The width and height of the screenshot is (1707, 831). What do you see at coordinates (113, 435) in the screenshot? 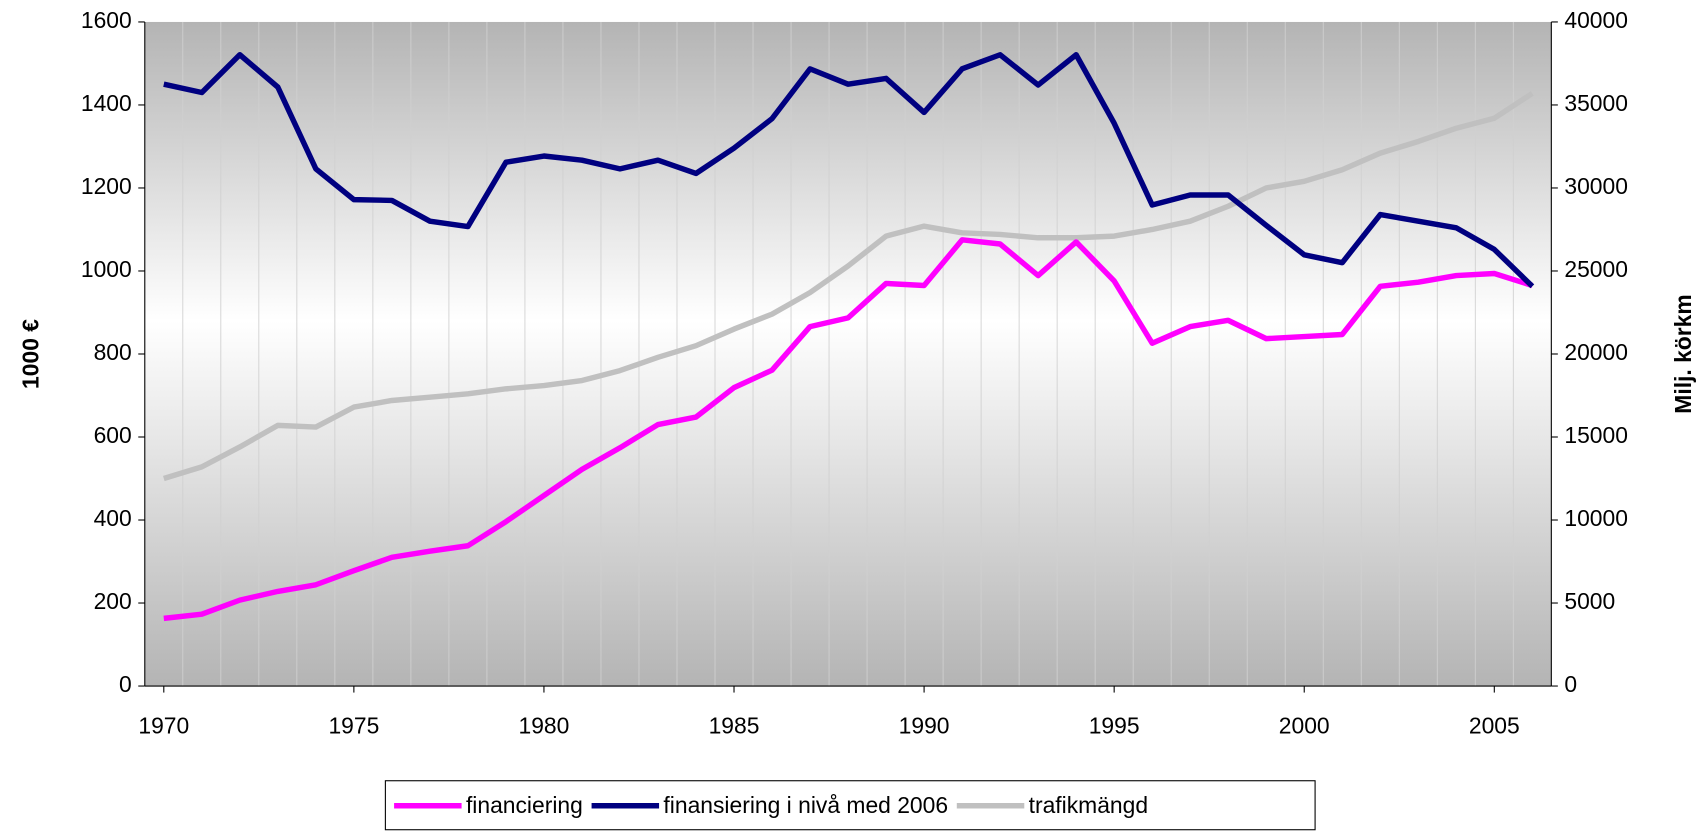
I see `y-tick-label: 600` at bounding box center [113, 435].